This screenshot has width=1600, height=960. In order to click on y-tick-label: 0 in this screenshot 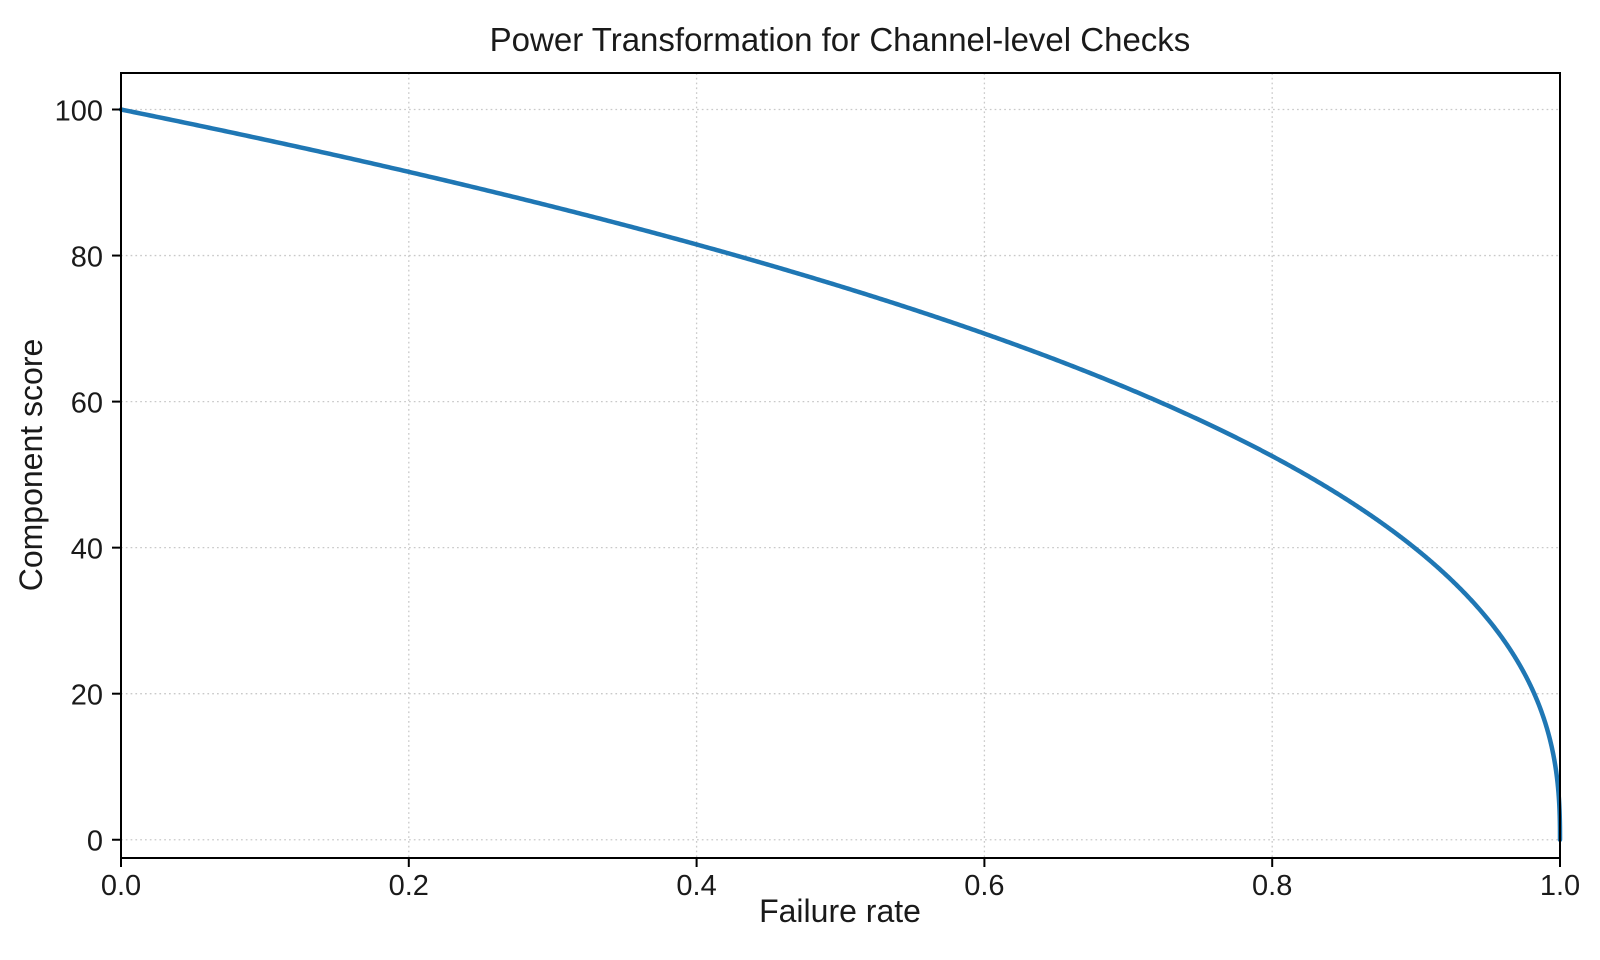, I will do `click(95, 842)`.